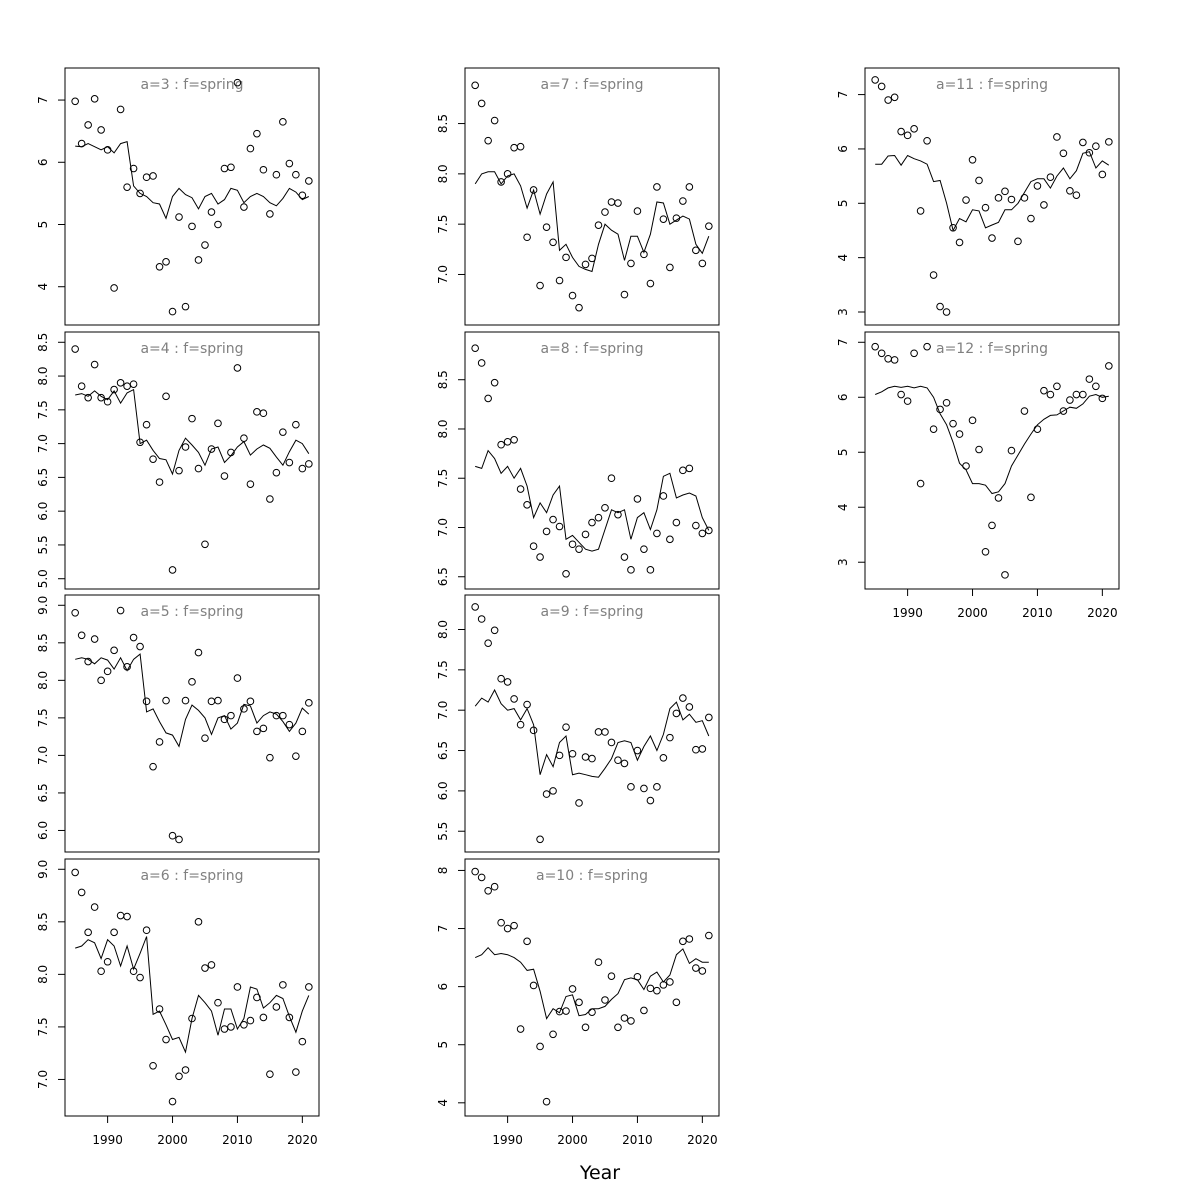 The height and width of the screenshot is (1200, 1200). Describe the element at coordinates (843, 95) in the screenshot. I see `y-tick-label: 7` at that location.